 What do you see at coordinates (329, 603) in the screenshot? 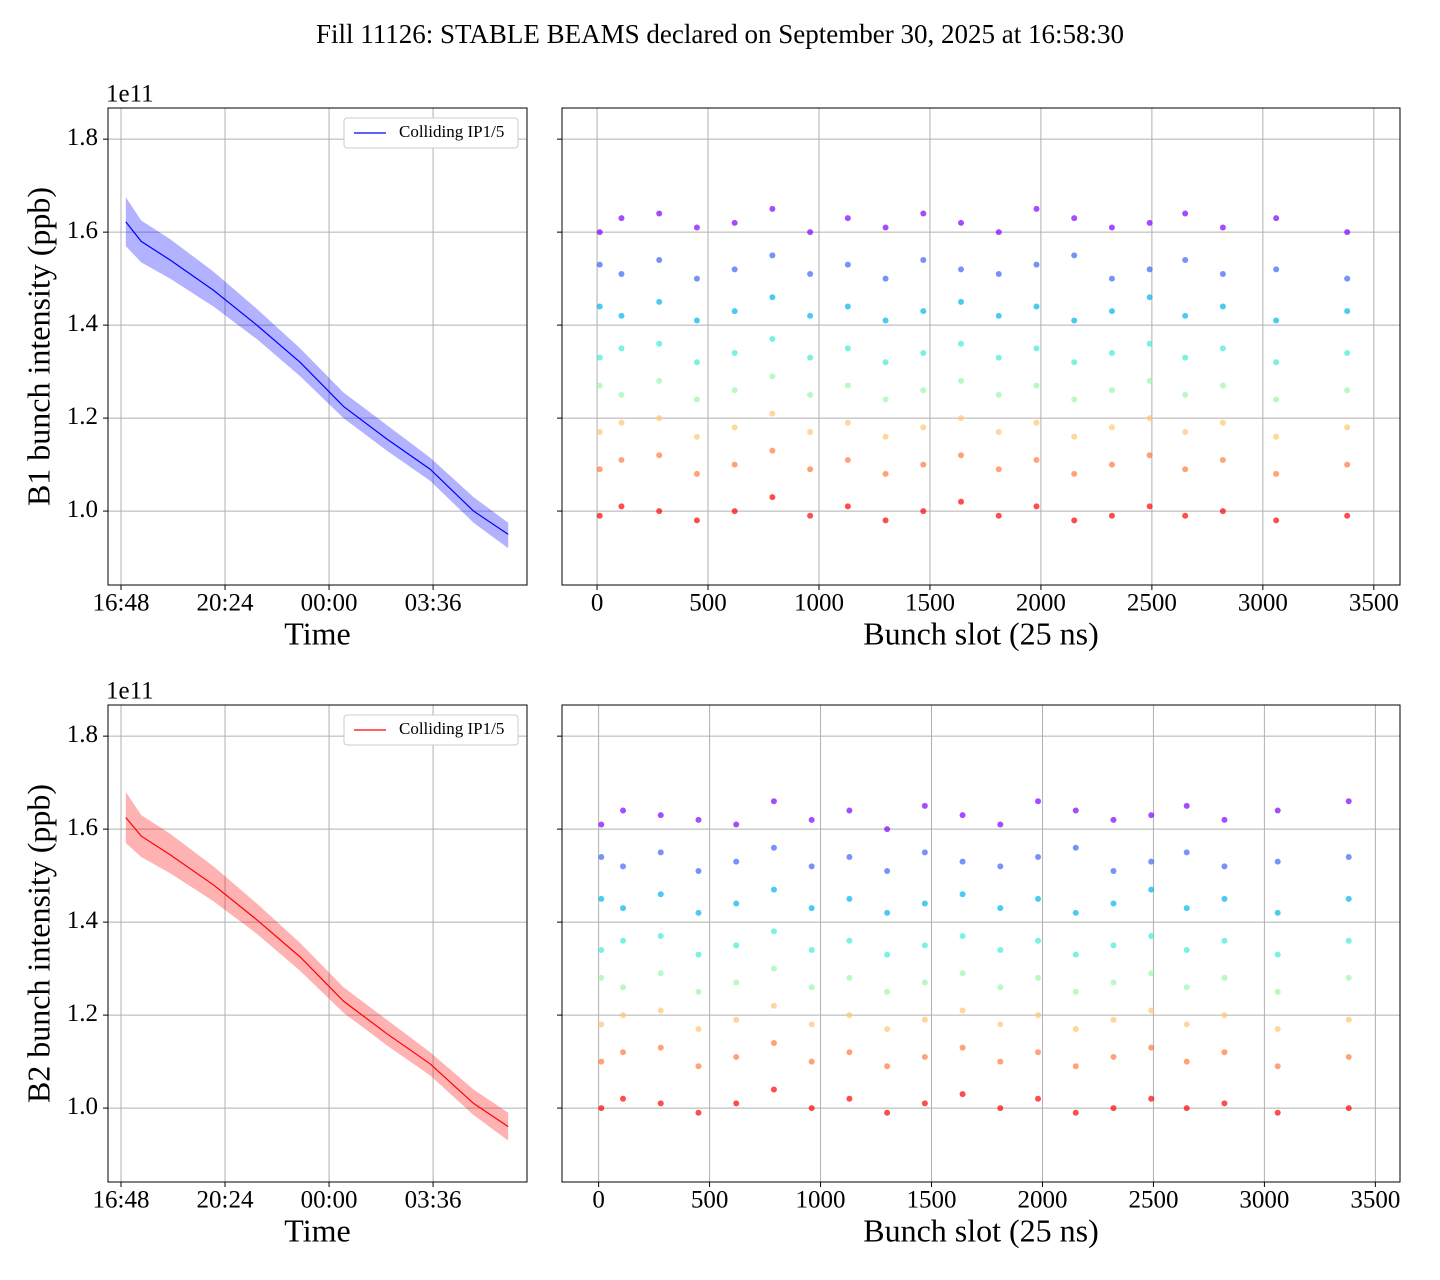
I see `x-tick-label: 00:00` at bounding box center [329, 603].